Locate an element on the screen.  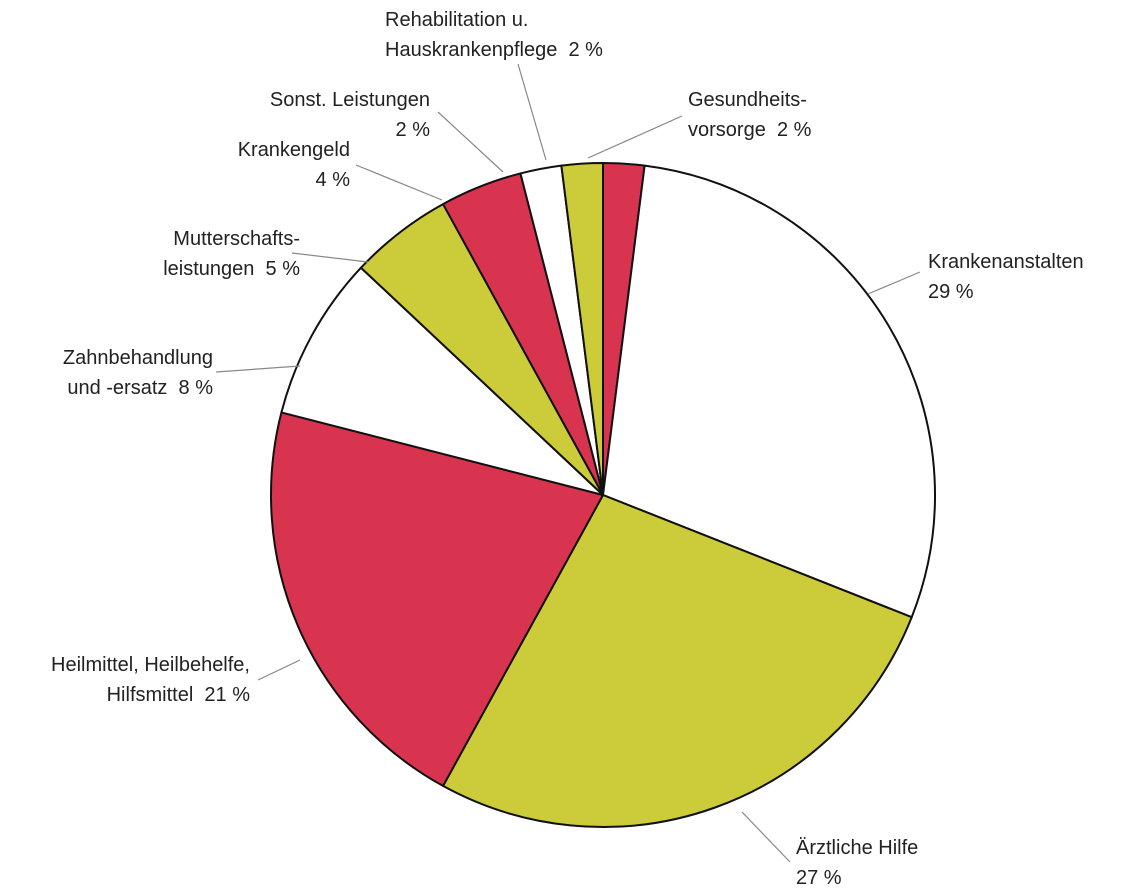
category-name: Mutterschafts- leistungen is located at coordinates (231, 254).